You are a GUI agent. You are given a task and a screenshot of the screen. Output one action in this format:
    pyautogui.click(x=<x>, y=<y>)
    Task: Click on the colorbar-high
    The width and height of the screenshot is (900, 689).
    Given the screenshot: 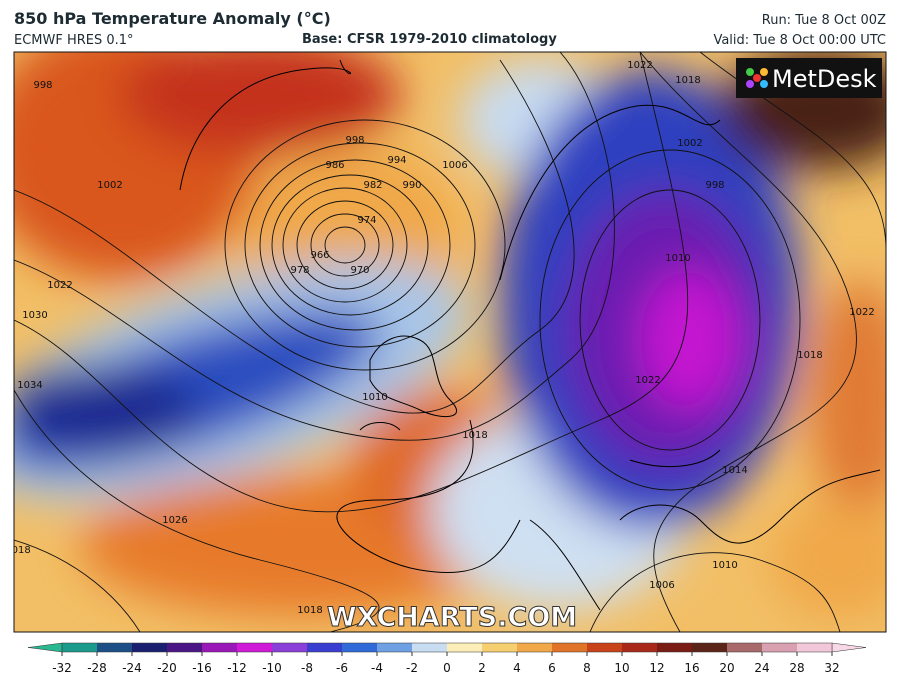 What is the action you would take?
    pyautogui.click(x=849, y=647)
    